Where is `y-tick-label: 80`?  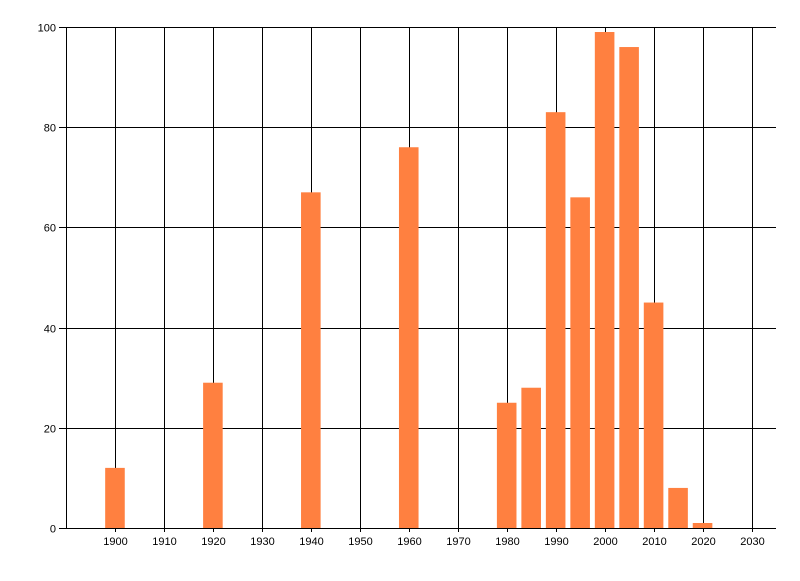
y-tick-label: 80 is located at coordinates (50, 129).